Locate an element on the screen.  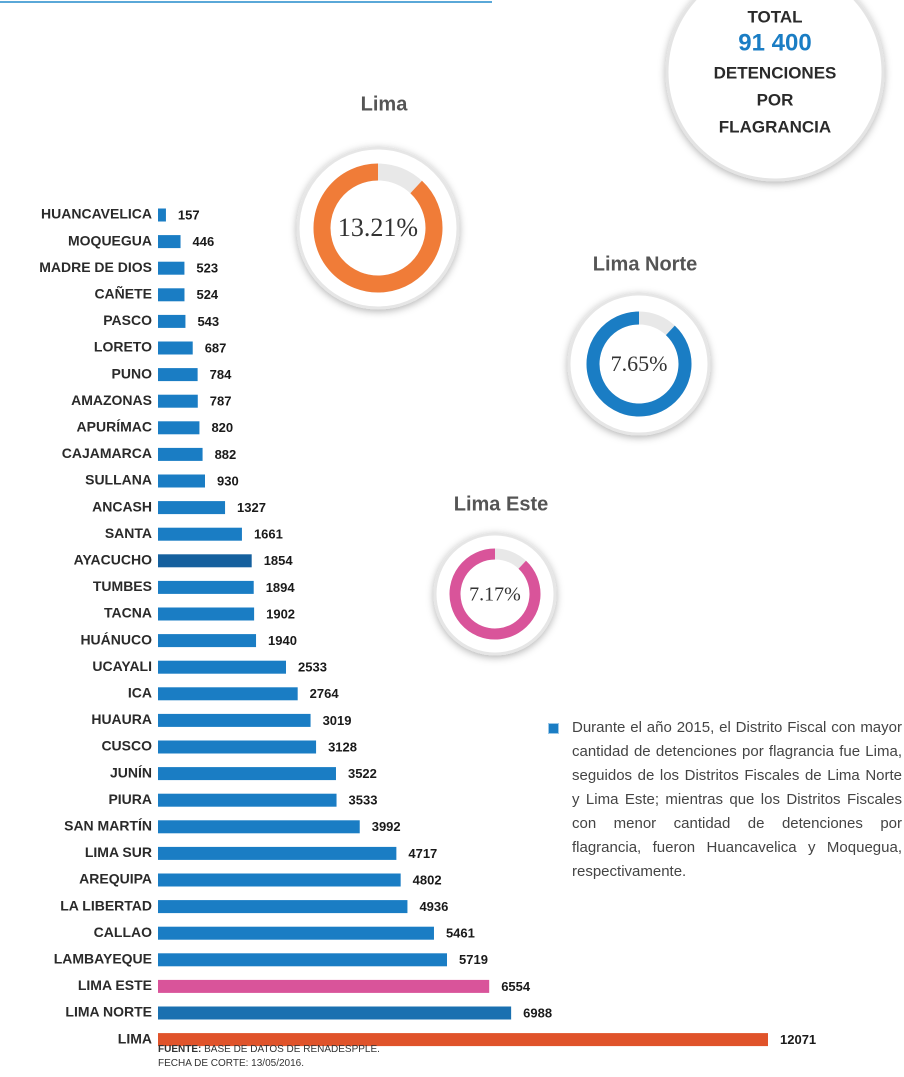
source-date: FECHA DE CORTE: 13/05/2016. is located at coordinates (231, 1063).